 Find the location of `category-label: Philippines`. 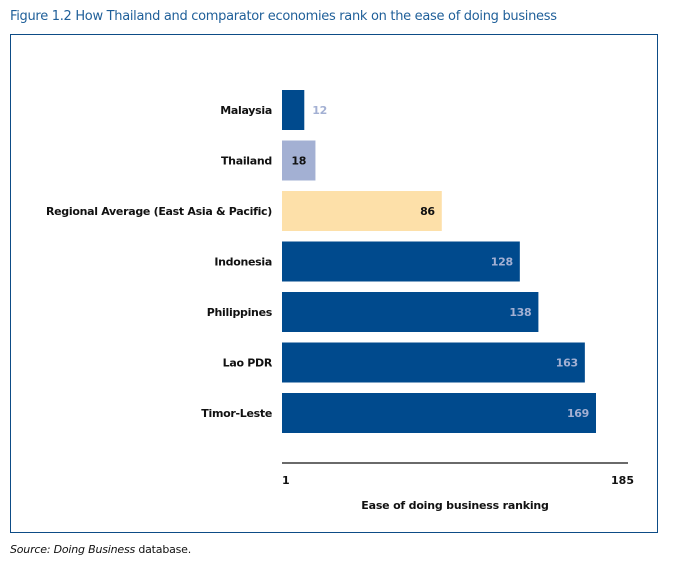

category-label: Philippines is located at coordinates (240, 312).